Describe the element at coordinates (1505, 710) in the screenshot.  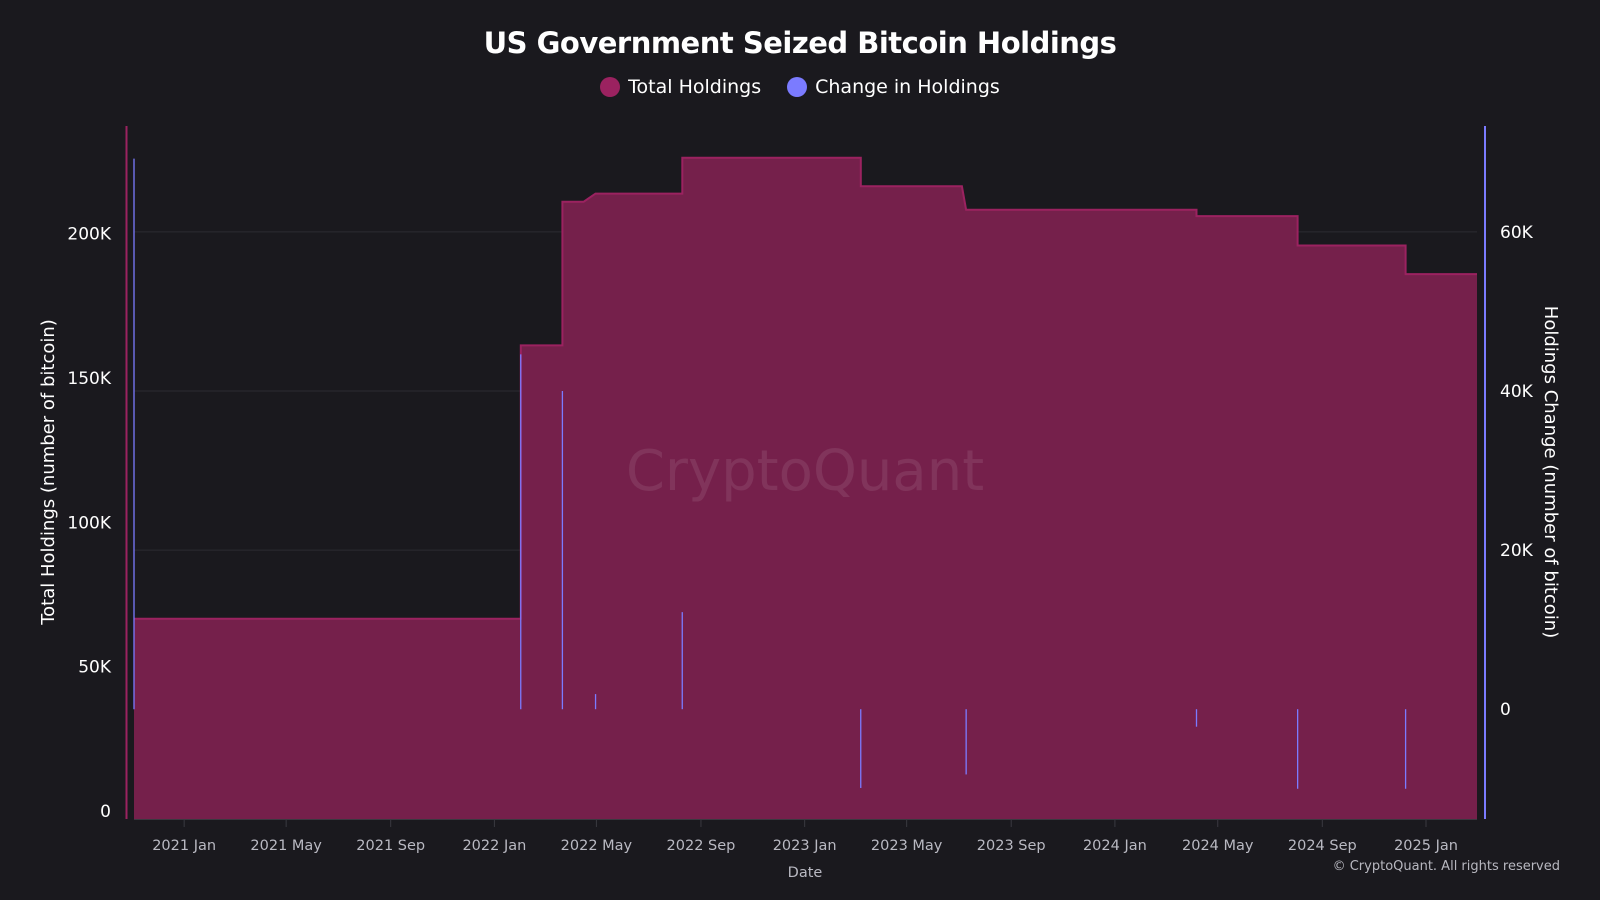
I see `y-tick-right-label: 0` at that location.